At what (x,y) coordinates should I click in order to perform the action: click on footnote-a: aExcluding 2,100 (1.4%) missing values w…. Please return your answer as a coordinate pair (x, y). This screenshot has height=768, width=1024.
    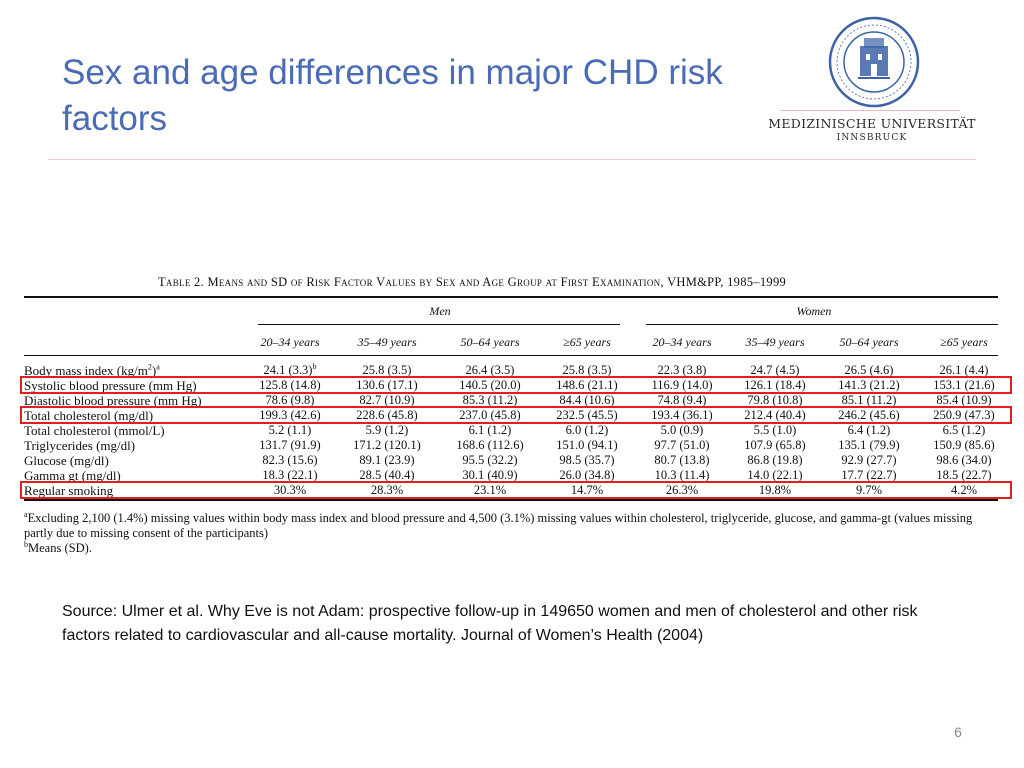
    Looking at the image, I should click on (498, 524).